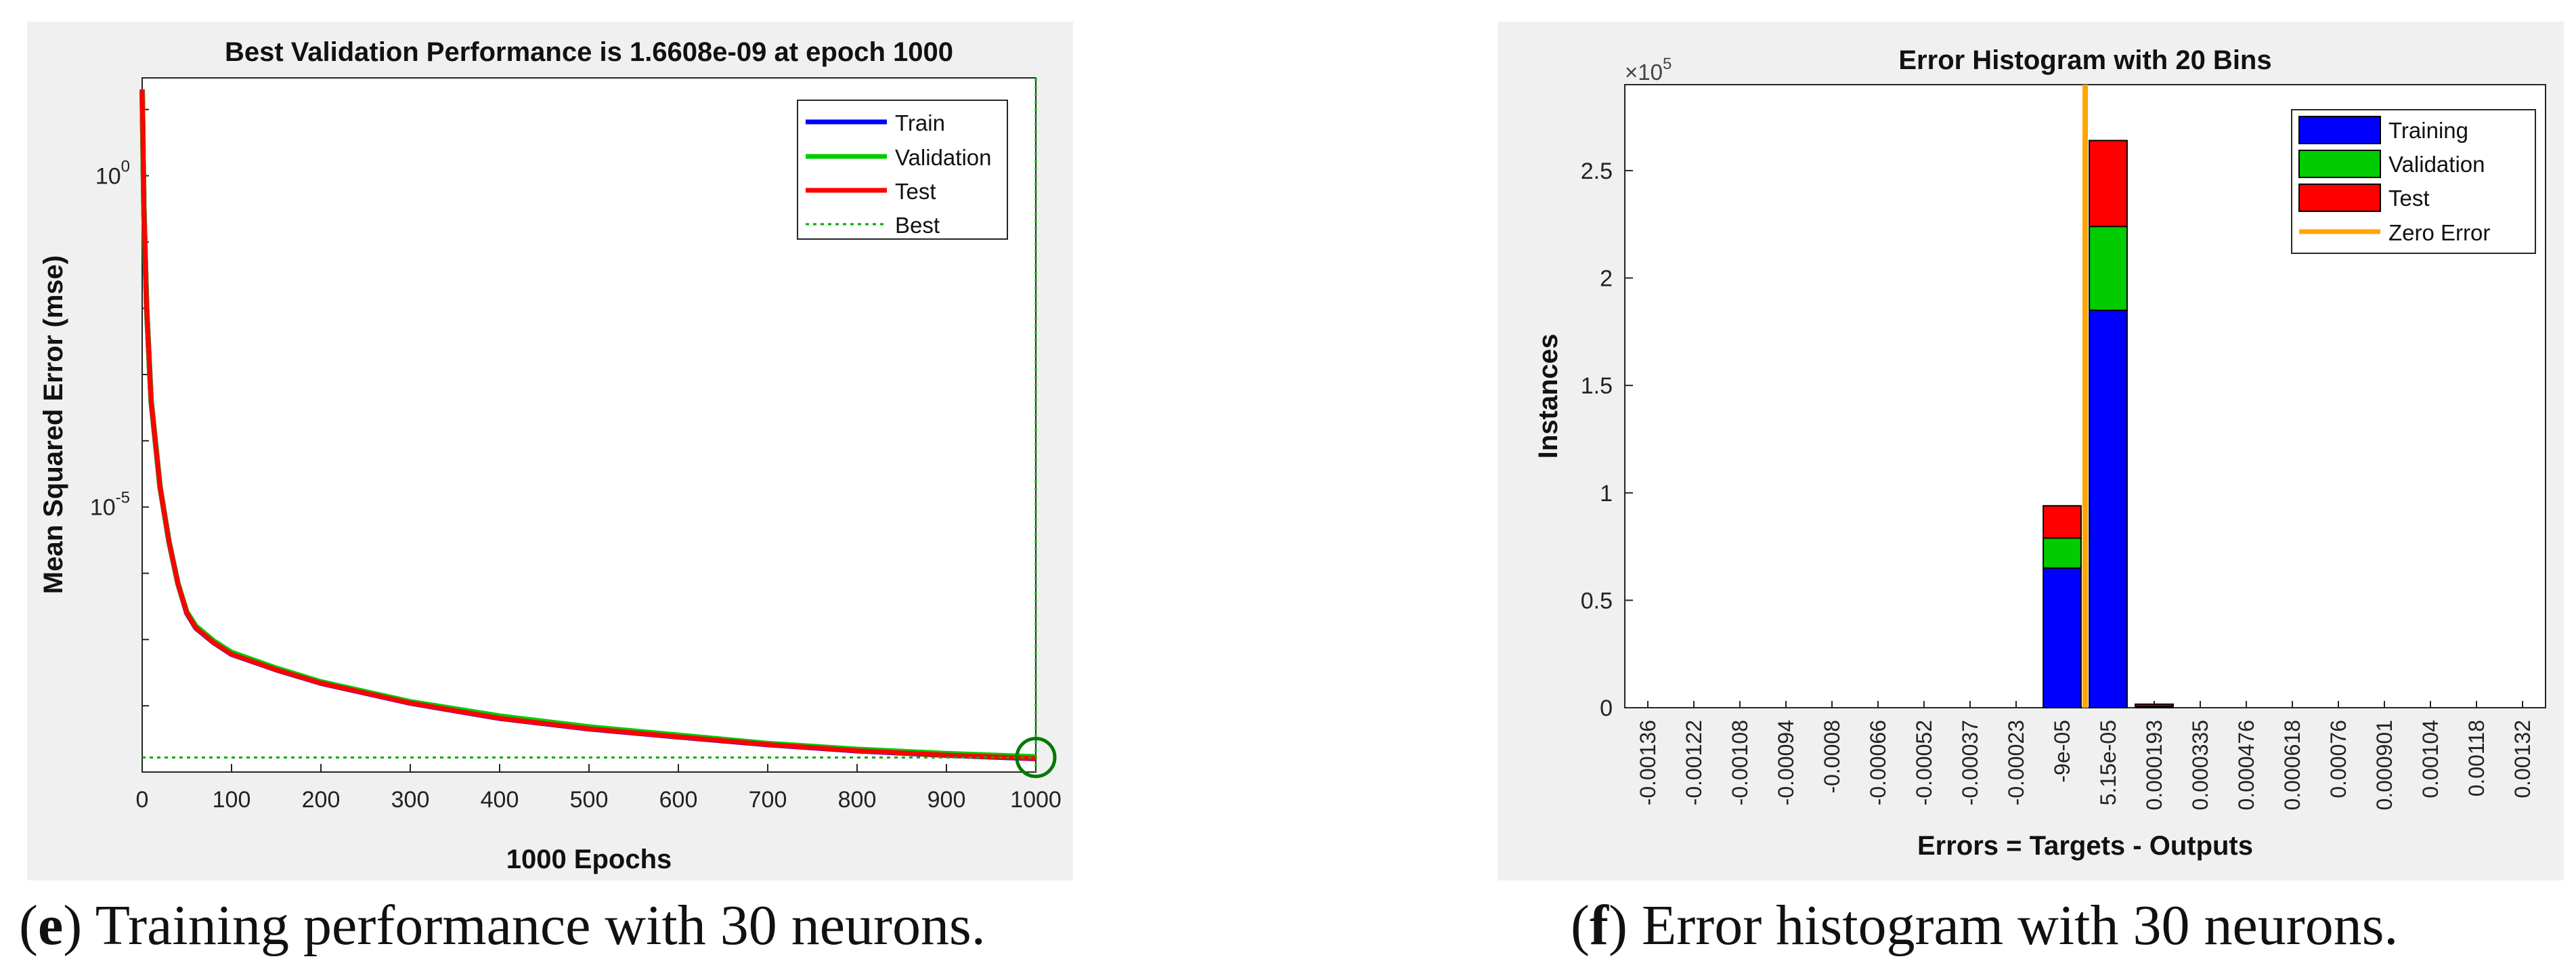  Describe the element at coordinates (540, 925) in the screenshot. I see `performance-caption-text: Training performance with 30 neurons.` at that location.